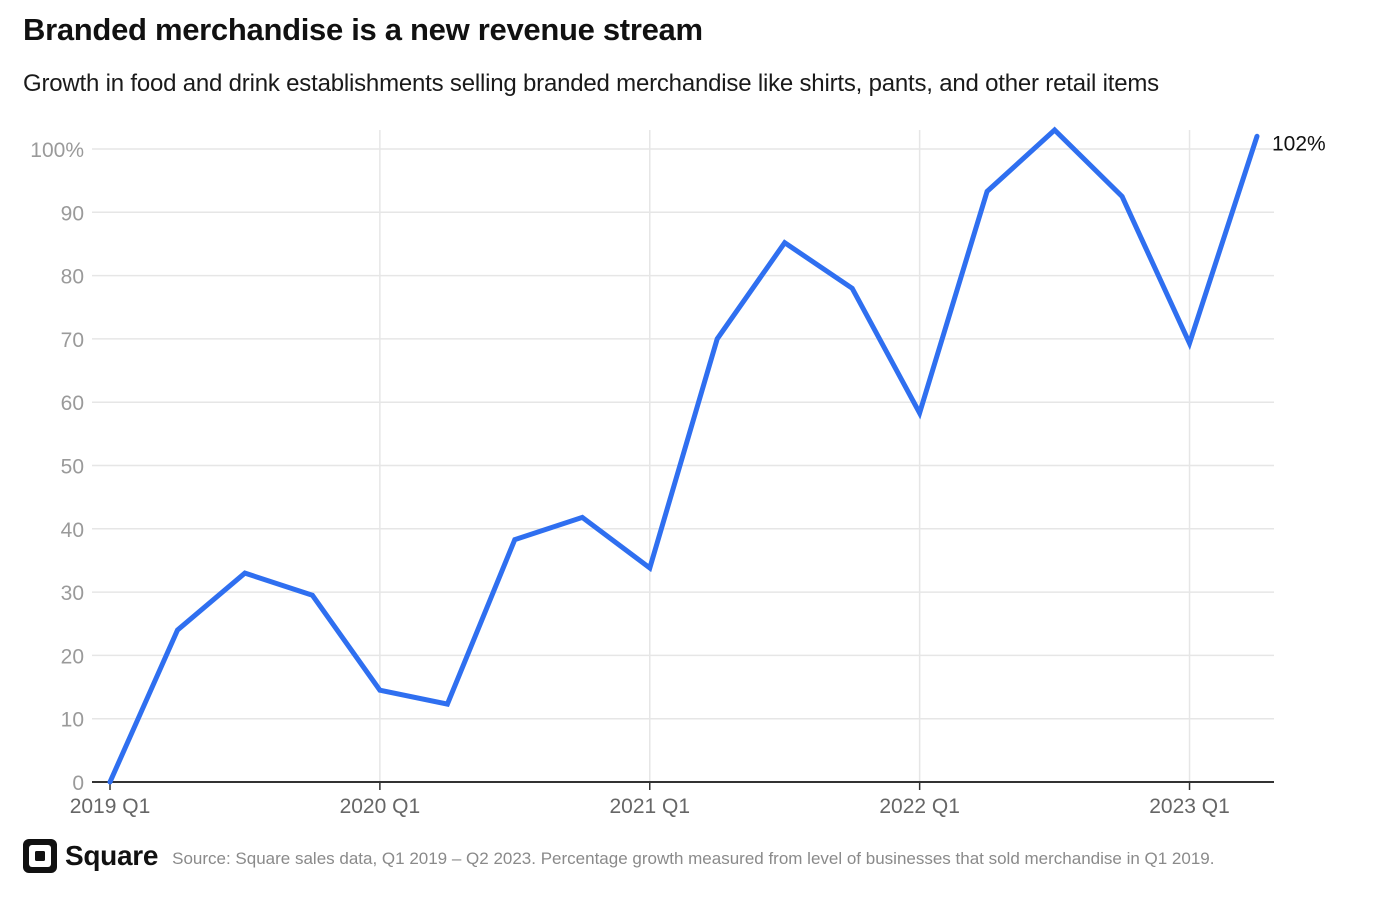 The height and width of the screenshot is (922, 1382). Describe the element at coordinates (72, 720) in the screenshot. I see `y-tick-label: 10` at that location.